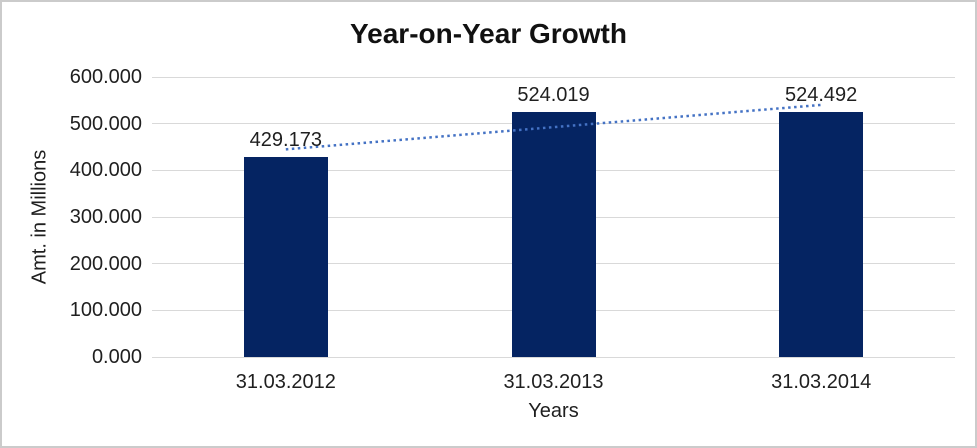 The height and width of the screenshot is (448, 977). Describe the element at coordinates (105, 217) in the screenshot. I see `y-tick-label: 300.000` at that location.